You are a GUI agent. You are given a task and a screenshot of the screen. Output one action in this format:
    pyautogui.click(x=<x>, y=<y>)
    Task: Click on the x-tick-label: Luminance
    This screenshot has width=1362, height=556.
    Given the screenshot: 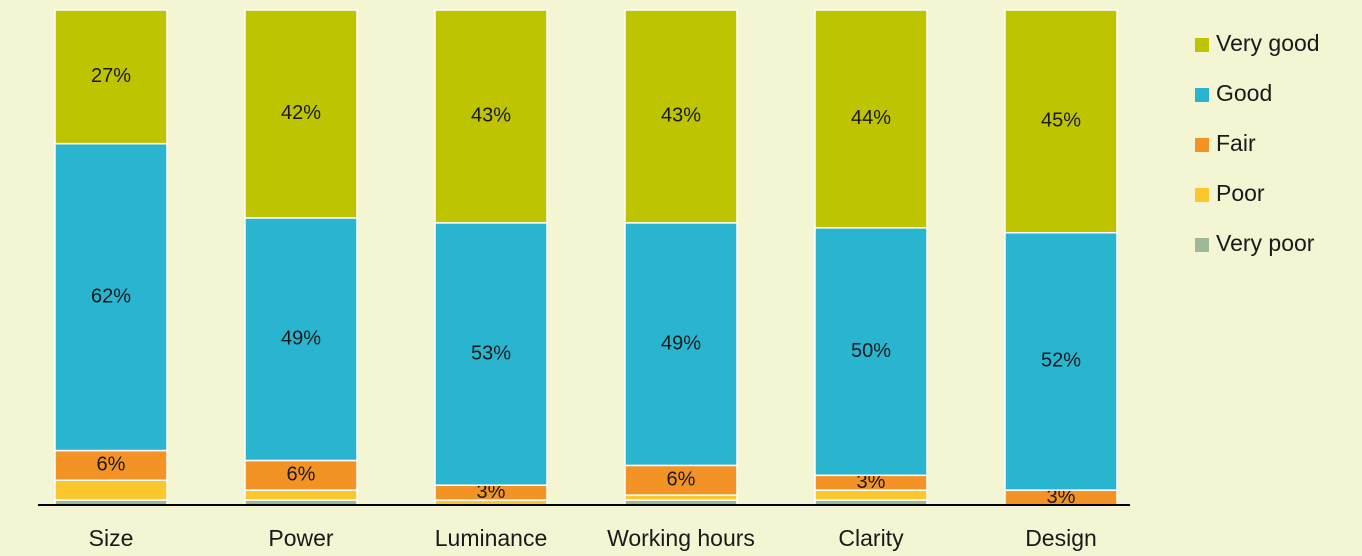 What is the action you would take?
    pyautogui.click(x=491, y=538)
    